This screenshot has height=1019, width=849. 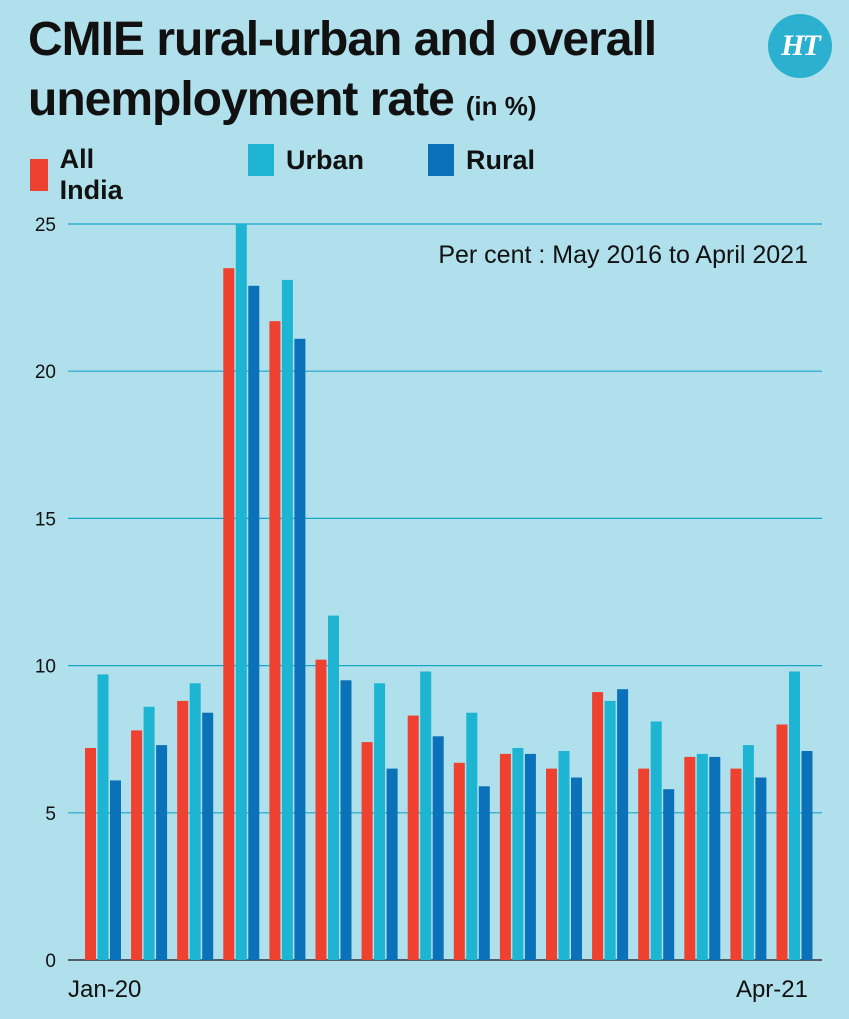 I want to click on y-tick-label: 25, so click(x=45, y=225).